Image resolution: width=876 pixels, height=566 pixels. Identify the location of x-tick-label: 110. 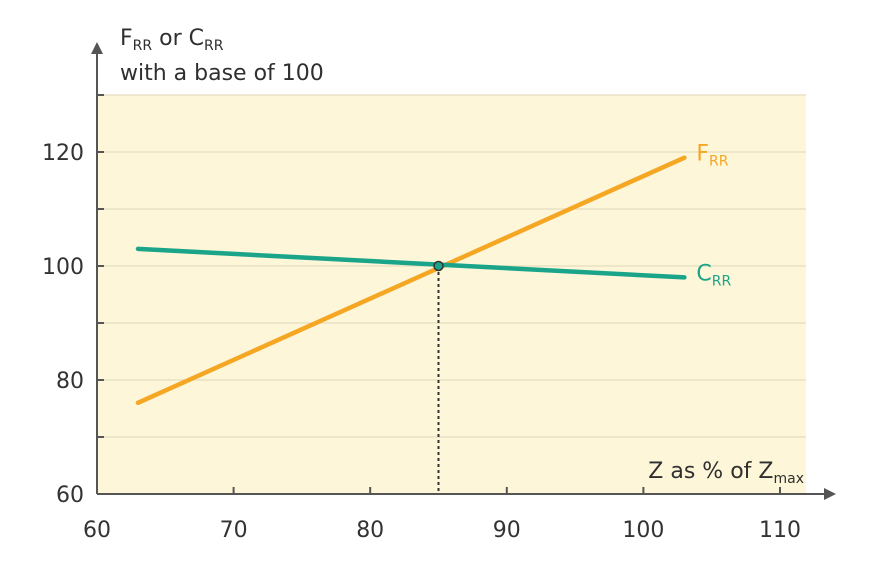
(780, 530).